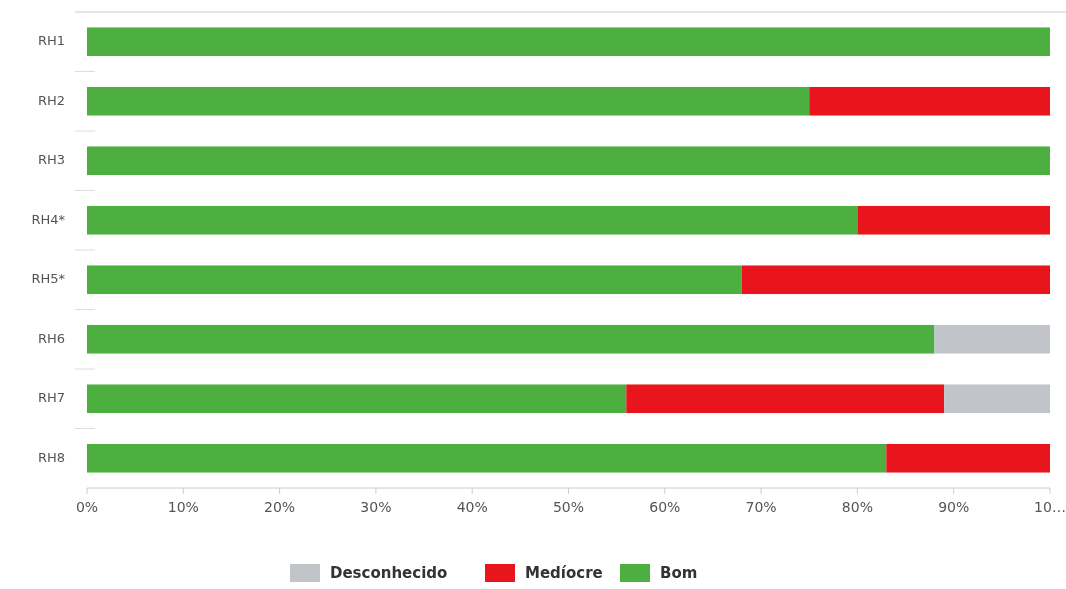 This screenshot has height=589, width=1066. Describe the element at coordinates (48, 219) in the screenshot. I see `y-tick-label: RH4*` at that location.